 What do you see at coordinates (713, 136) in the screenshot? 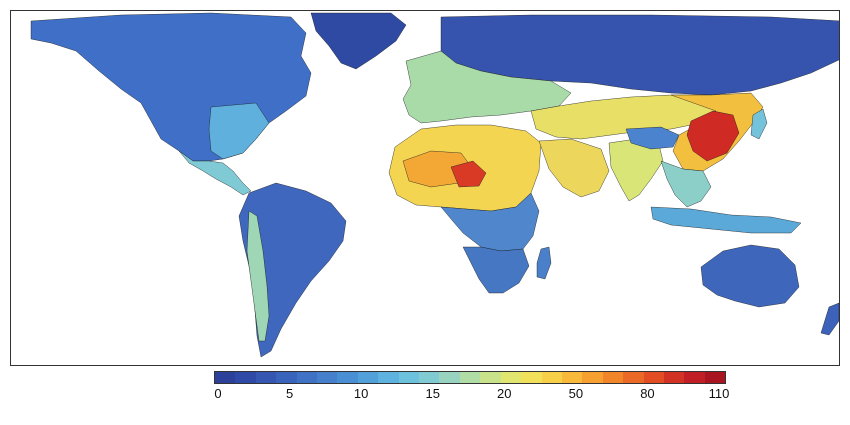
I see `region-north-china-hotspot` at bounding box center [713, 136].